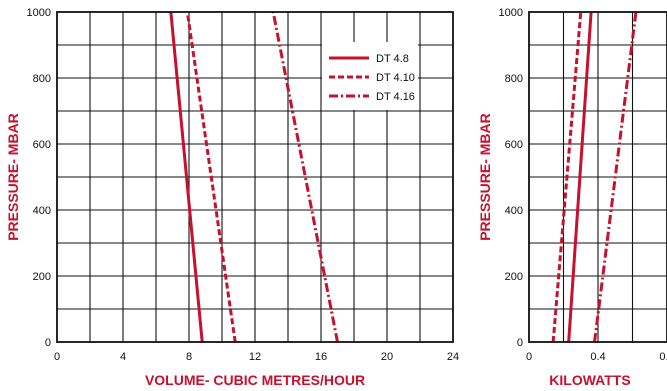 The image size is (667, 391). Describe the element at coordinates (123, 357) in the screenshot. I see `volume-chart-x-tick-label: 4` at that location.